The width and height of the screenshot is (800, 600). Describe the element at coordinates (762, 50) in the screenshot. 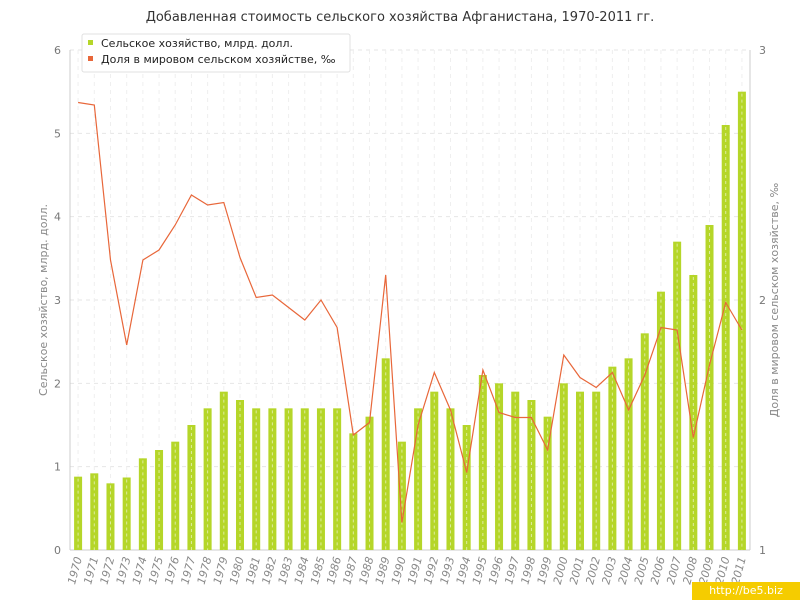

I see `right-tick-label: 3` at that location.